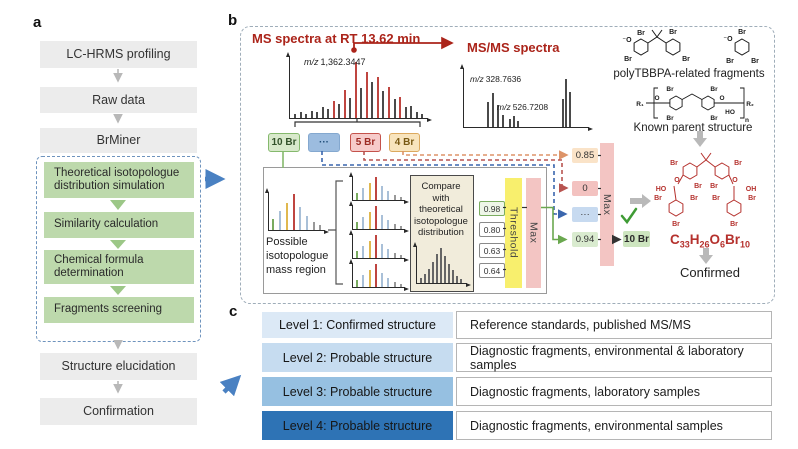 This screenshot has height=449, width=798. What do you see at coordinates (37, 22) in the screenshot?
I see `panel-a-label: a` at bounding box center [37, 22].